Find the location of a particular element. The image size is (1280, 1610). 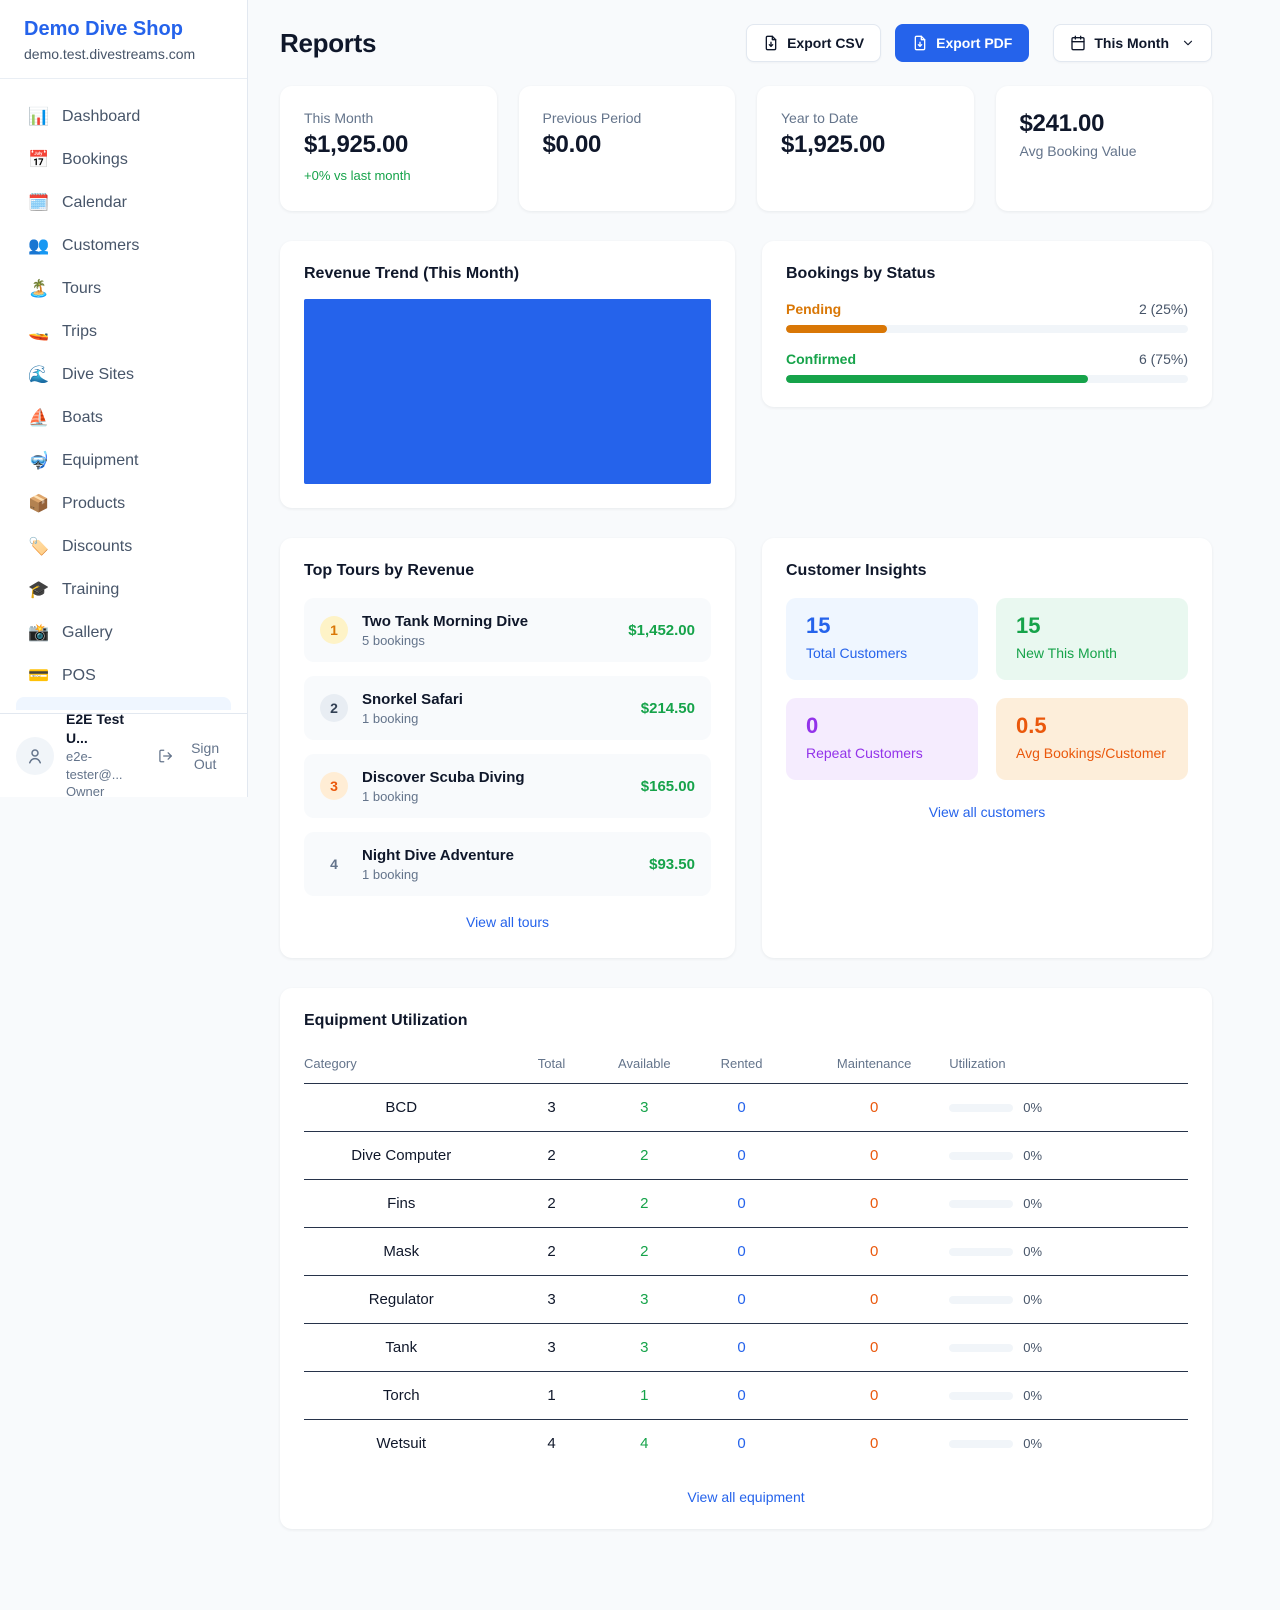

customer-insights-title: Customer Insights is located at coordinates (856, 570).